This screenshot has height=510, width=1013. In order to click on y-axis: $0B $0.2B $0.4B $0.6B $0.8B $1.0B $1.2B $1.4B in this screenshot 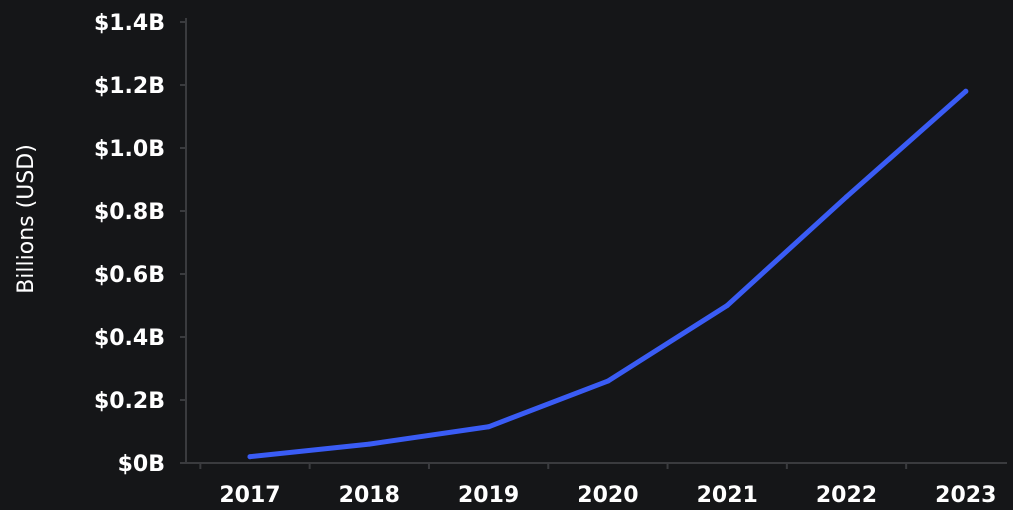, I will do `click(140, 244)`.